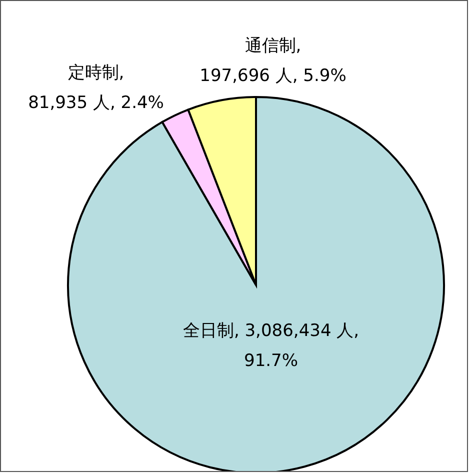 This screenshot has width=470, height=474. I want to click on slice-label: 定時制, 81,935 人, 2.4%, so click(96, 88).